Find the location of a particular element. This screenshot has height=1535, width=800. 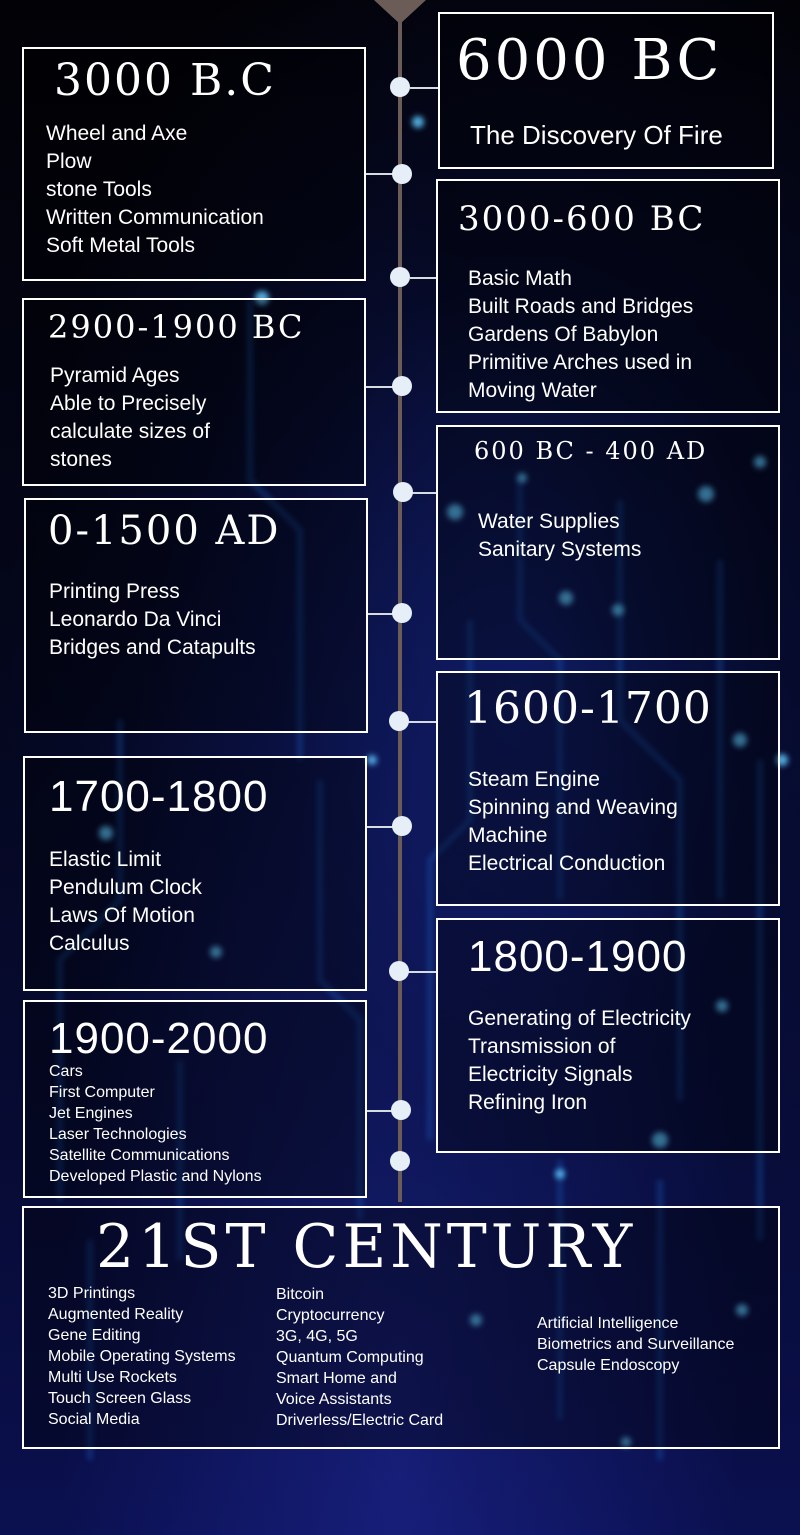

era-item: Wheel and Axe is located at coordinates (117, 133).